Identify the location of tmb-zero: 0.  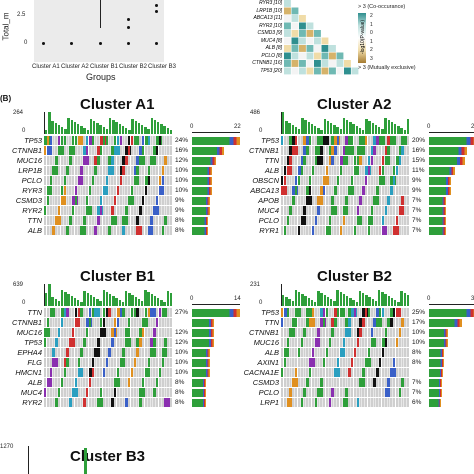
(24, 303).